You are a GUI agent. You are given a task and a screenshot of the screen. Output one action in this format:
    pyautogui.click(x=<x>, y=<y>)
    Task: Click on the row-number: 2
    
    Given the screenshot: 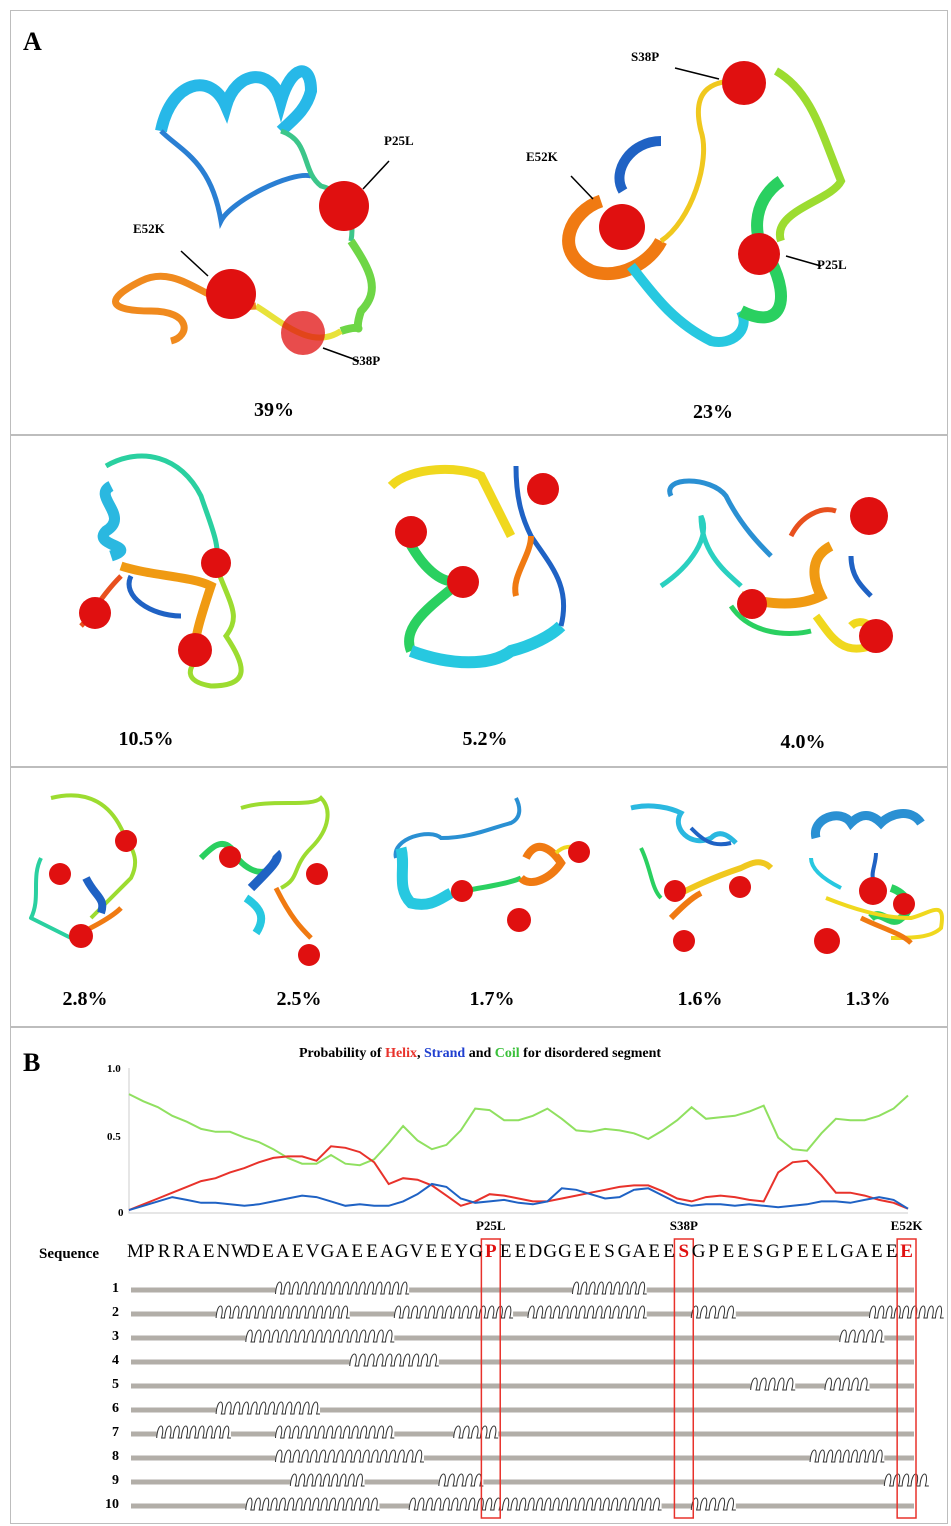 What is the action you would take?
    pyautogui.click(x=115, y=1312)
    